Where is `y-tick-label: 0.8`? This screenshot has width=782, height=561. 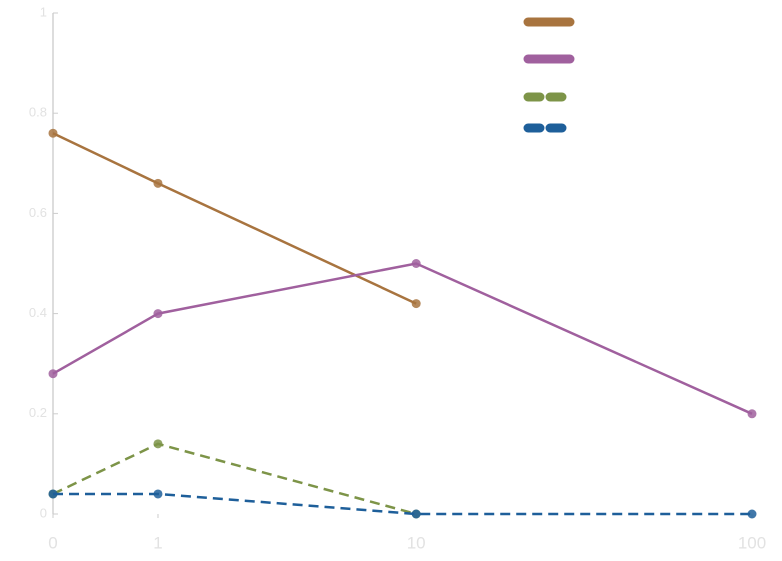
y-tick-label: 0.8 is located at coordinates (38, 112).